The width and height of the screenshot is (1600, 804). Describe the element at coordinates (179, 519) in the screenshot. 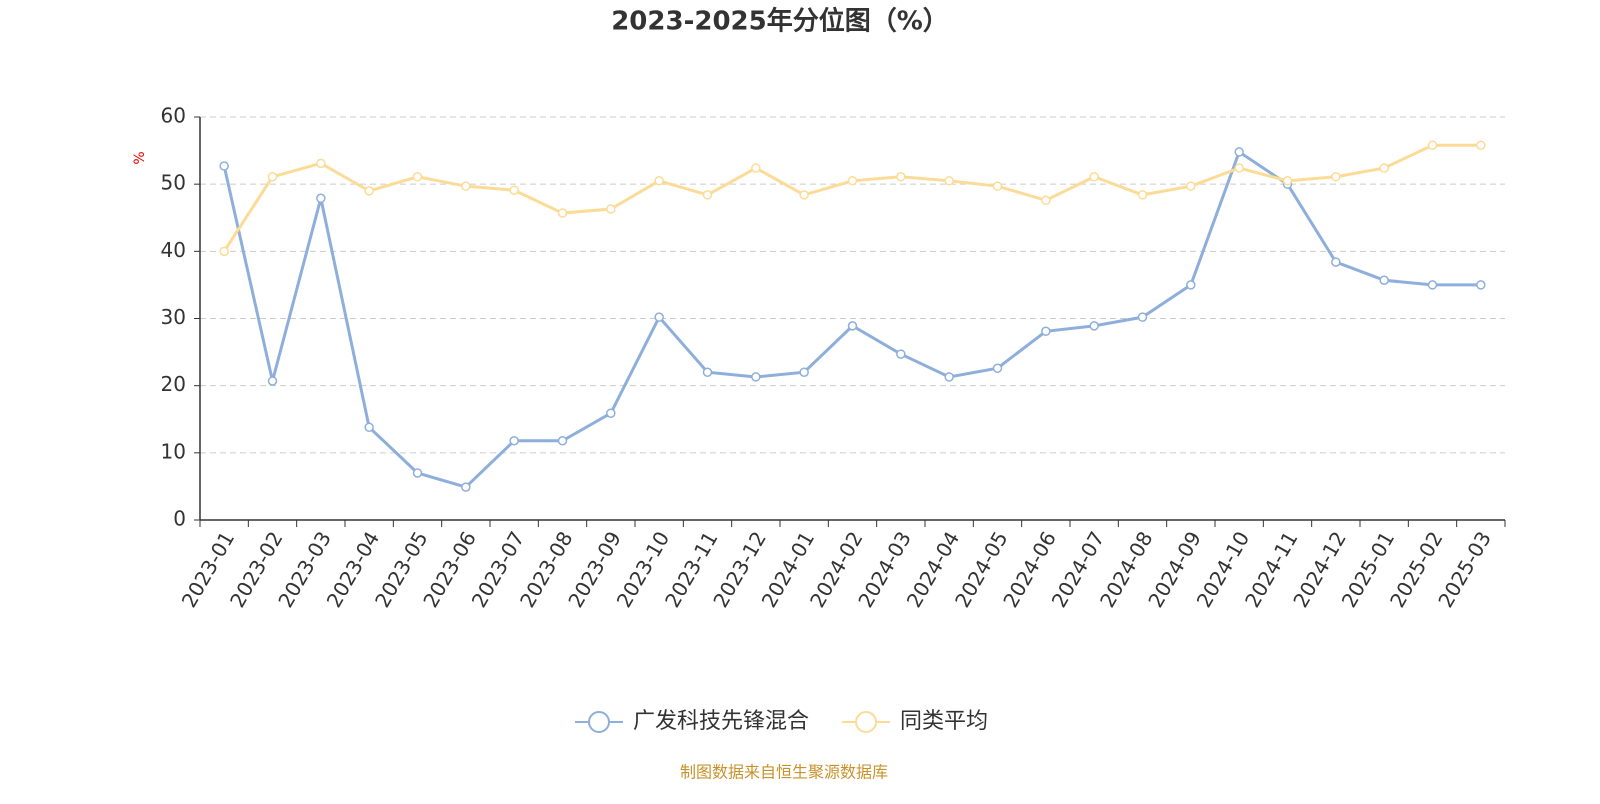

I see `y-tick-label: 0` at that location.